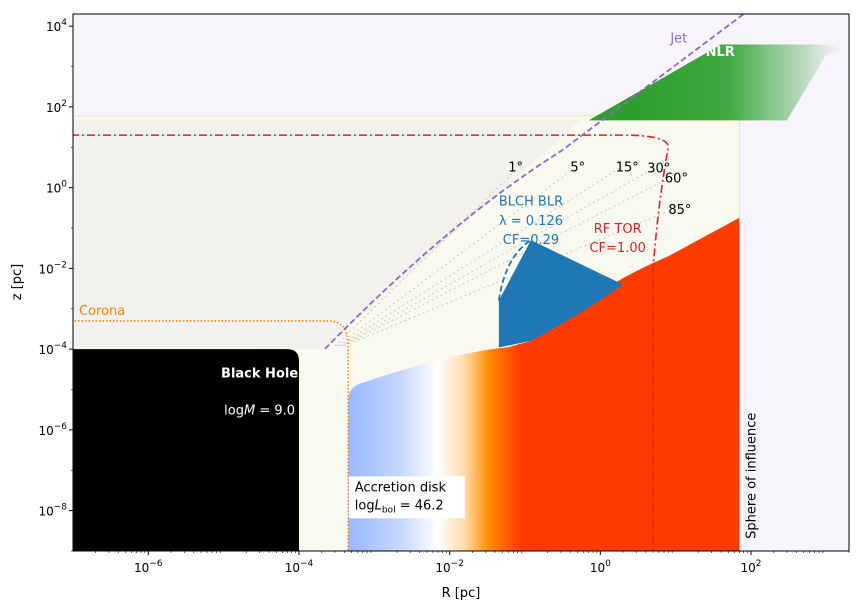  I want to click on corona-boundary-line, so click(211, 435).